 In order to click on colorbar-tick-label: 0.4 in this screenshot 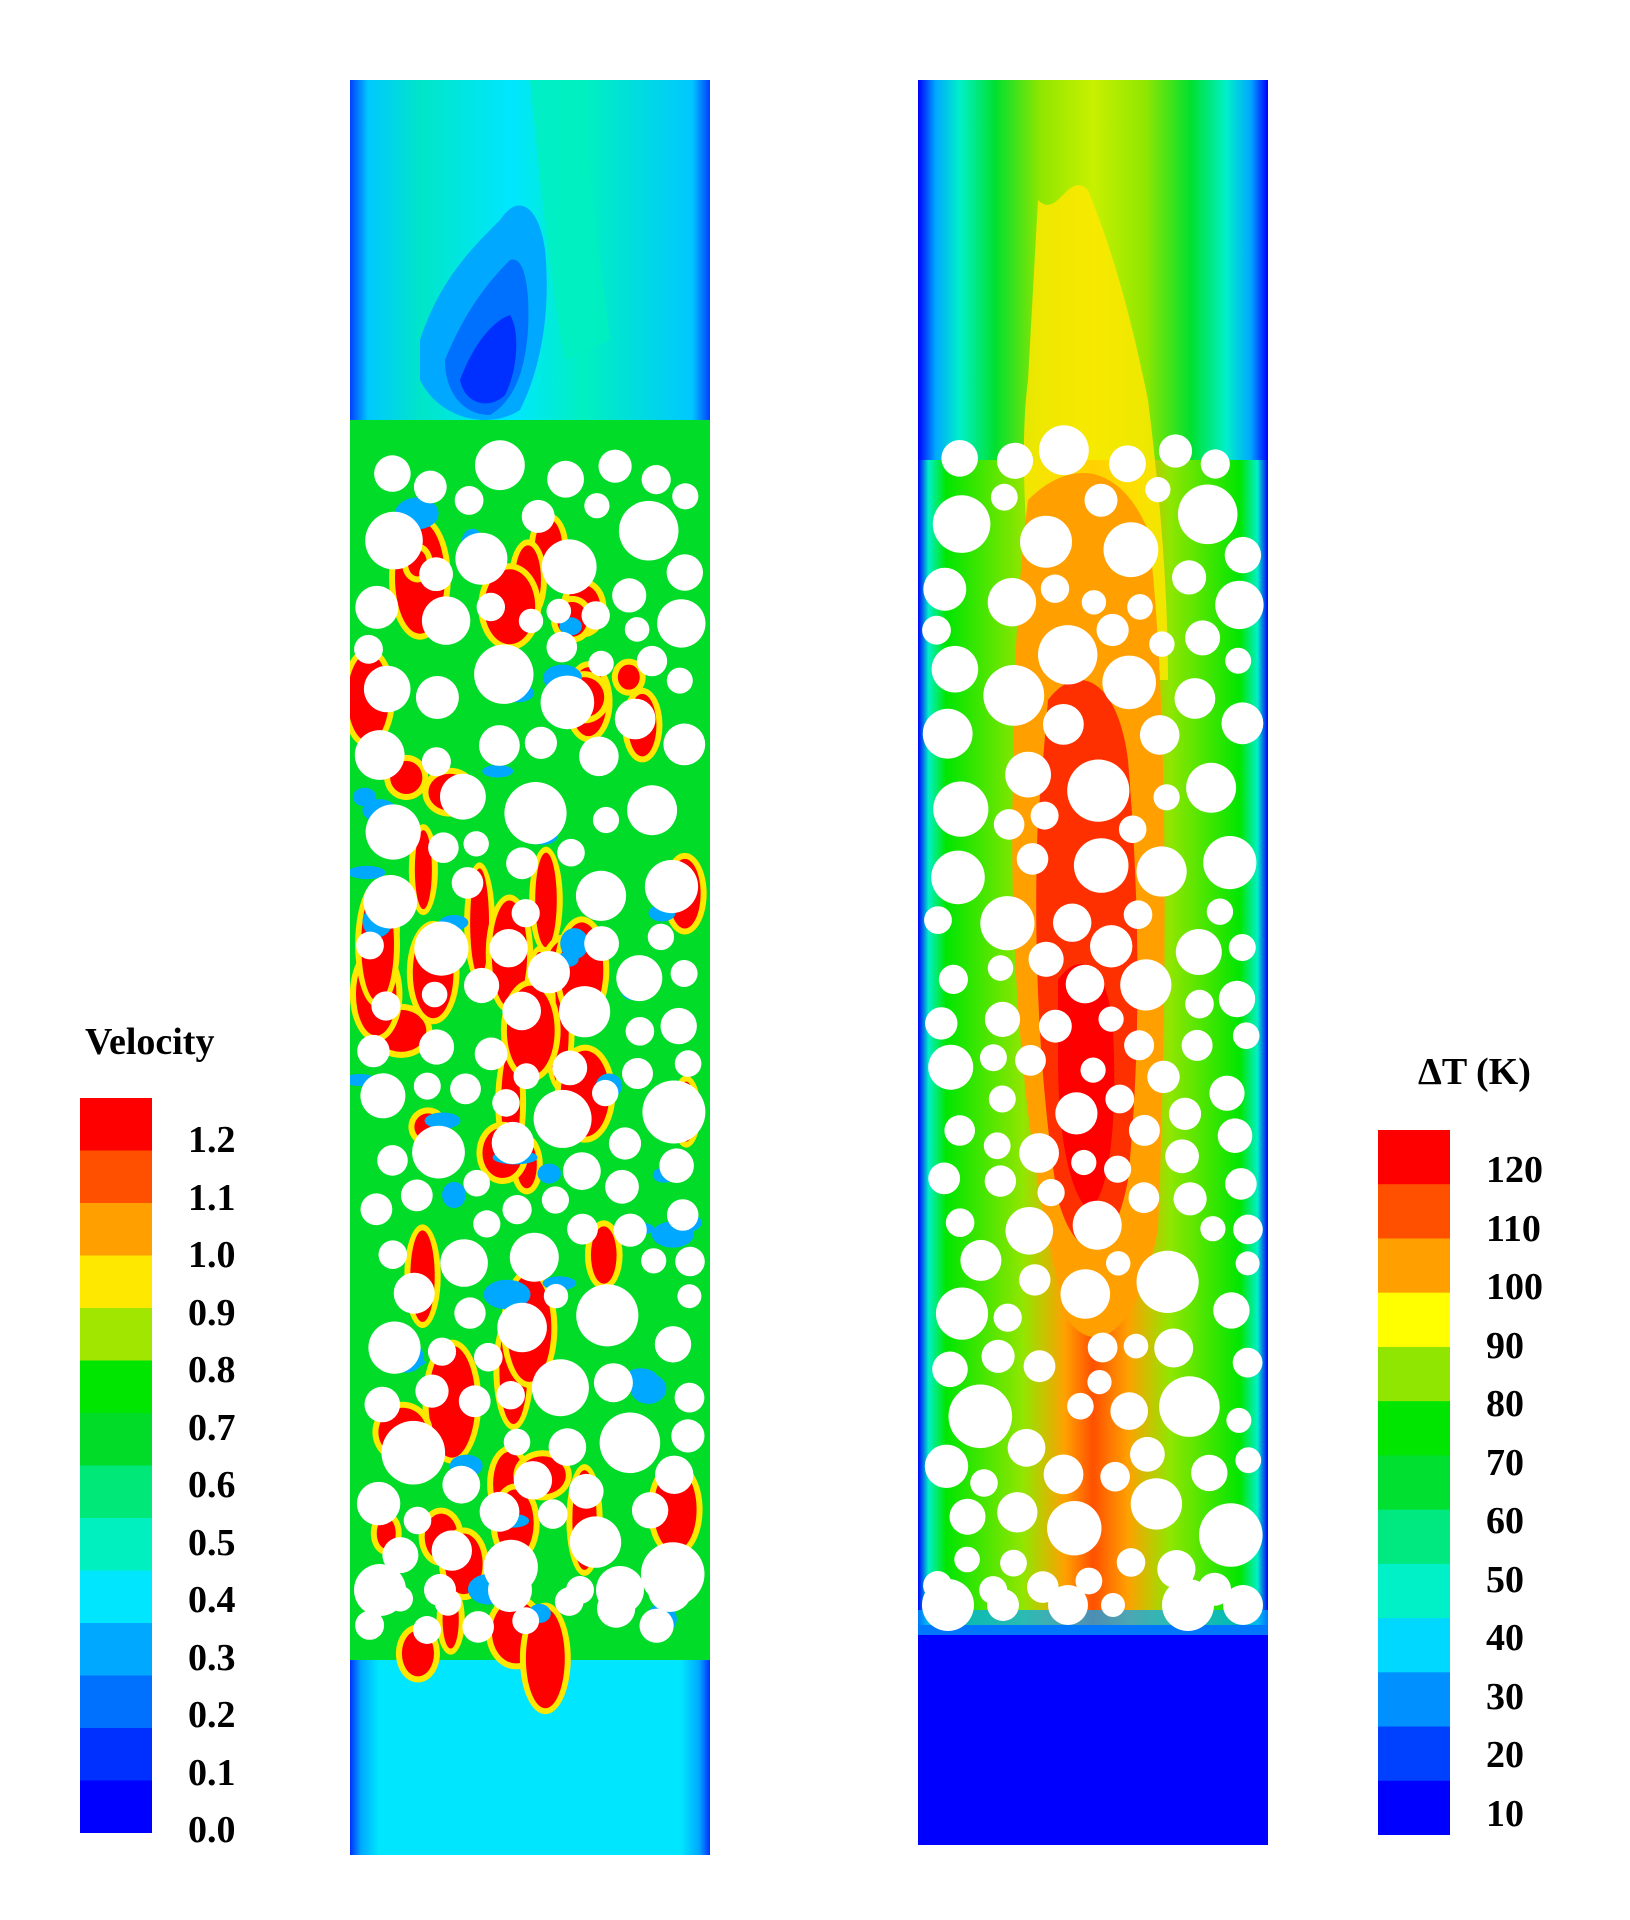, I will do `click(212, 1600)`.